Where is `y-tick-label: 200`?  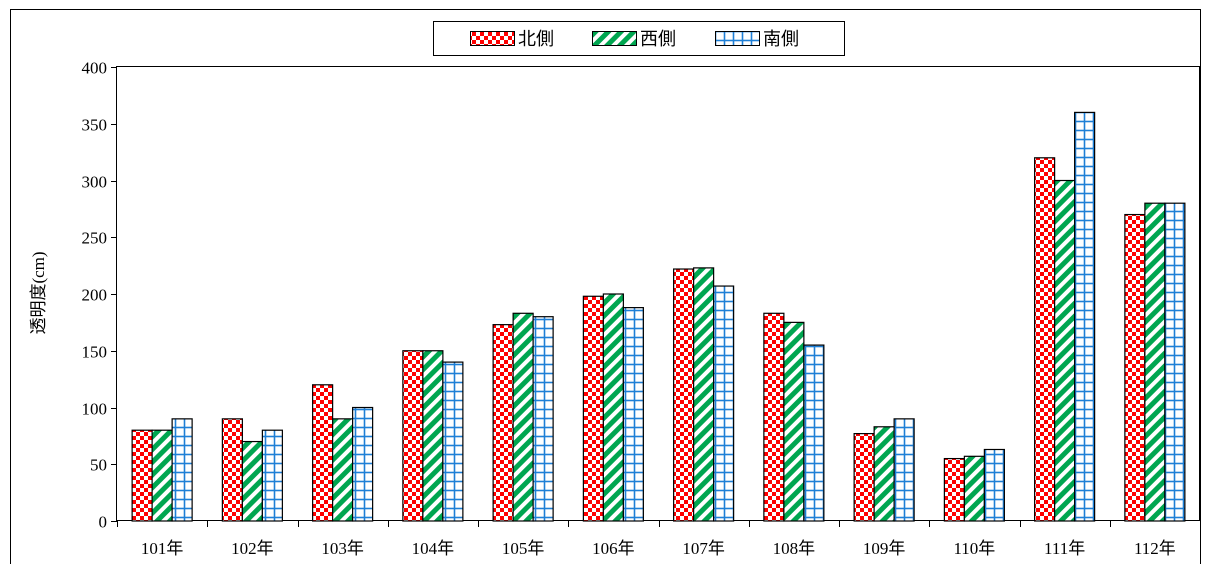
y-tick-label: 200 is located at coordinates (95, 295).